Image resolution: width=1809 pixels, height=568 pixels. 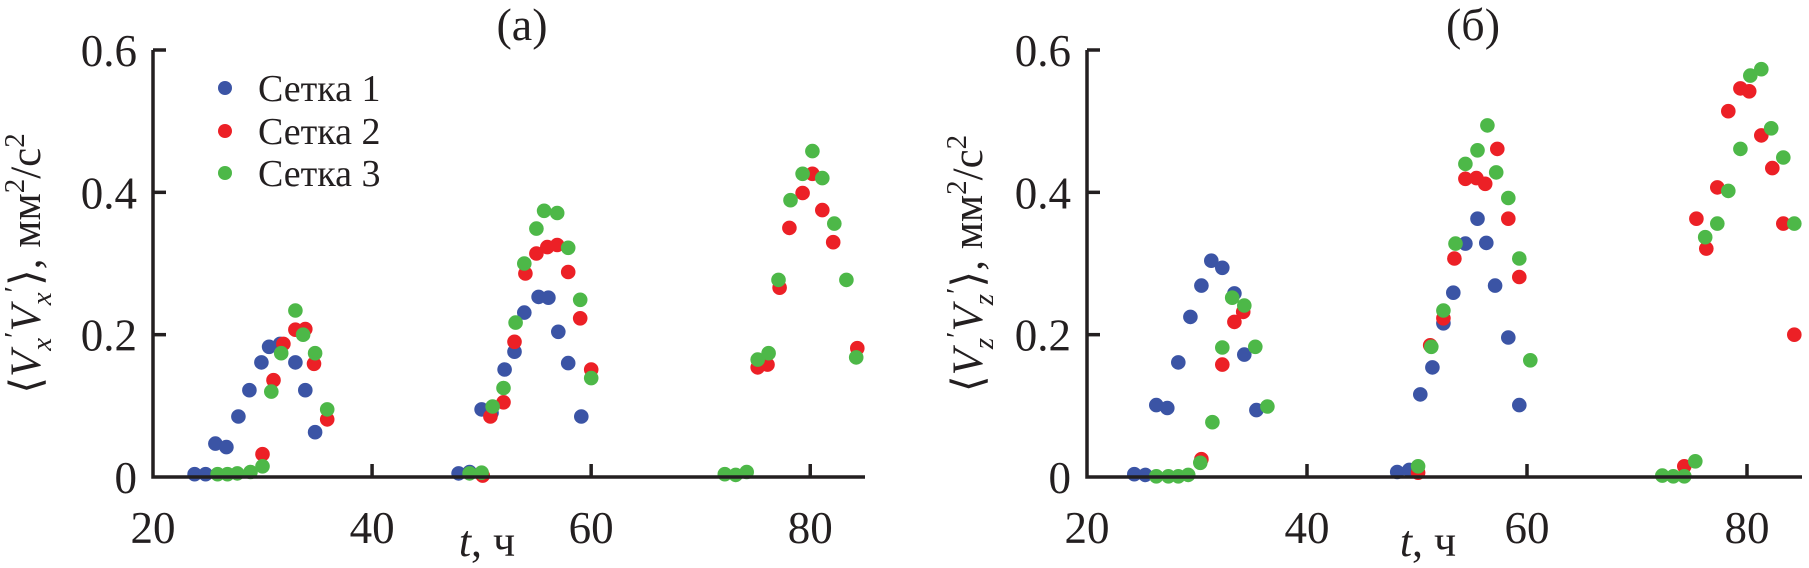 I want to click on x-tick-label: 60, so click(x=1527, y=528).